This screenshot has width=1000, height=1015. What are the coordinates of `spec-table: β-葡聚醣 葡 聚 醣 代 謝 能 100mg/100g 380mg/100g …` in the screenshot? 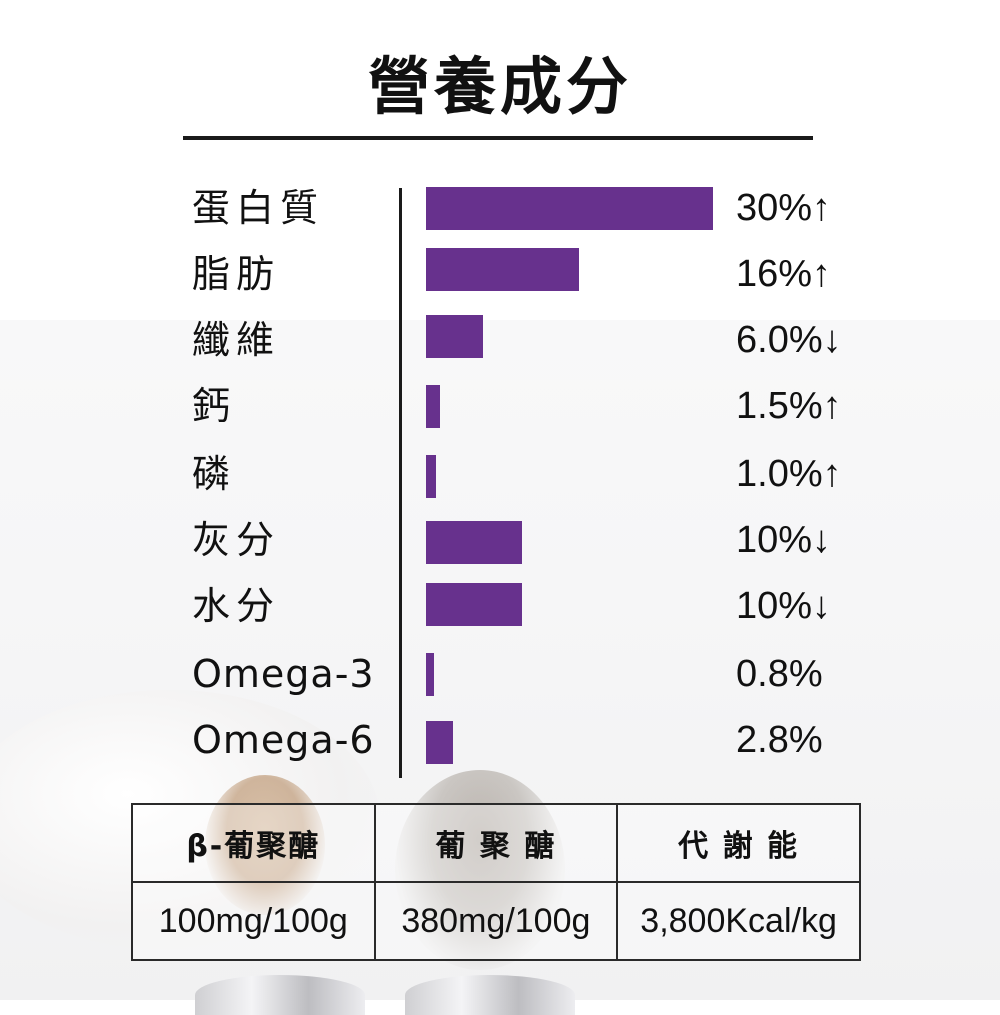 It's located at (496, 882).